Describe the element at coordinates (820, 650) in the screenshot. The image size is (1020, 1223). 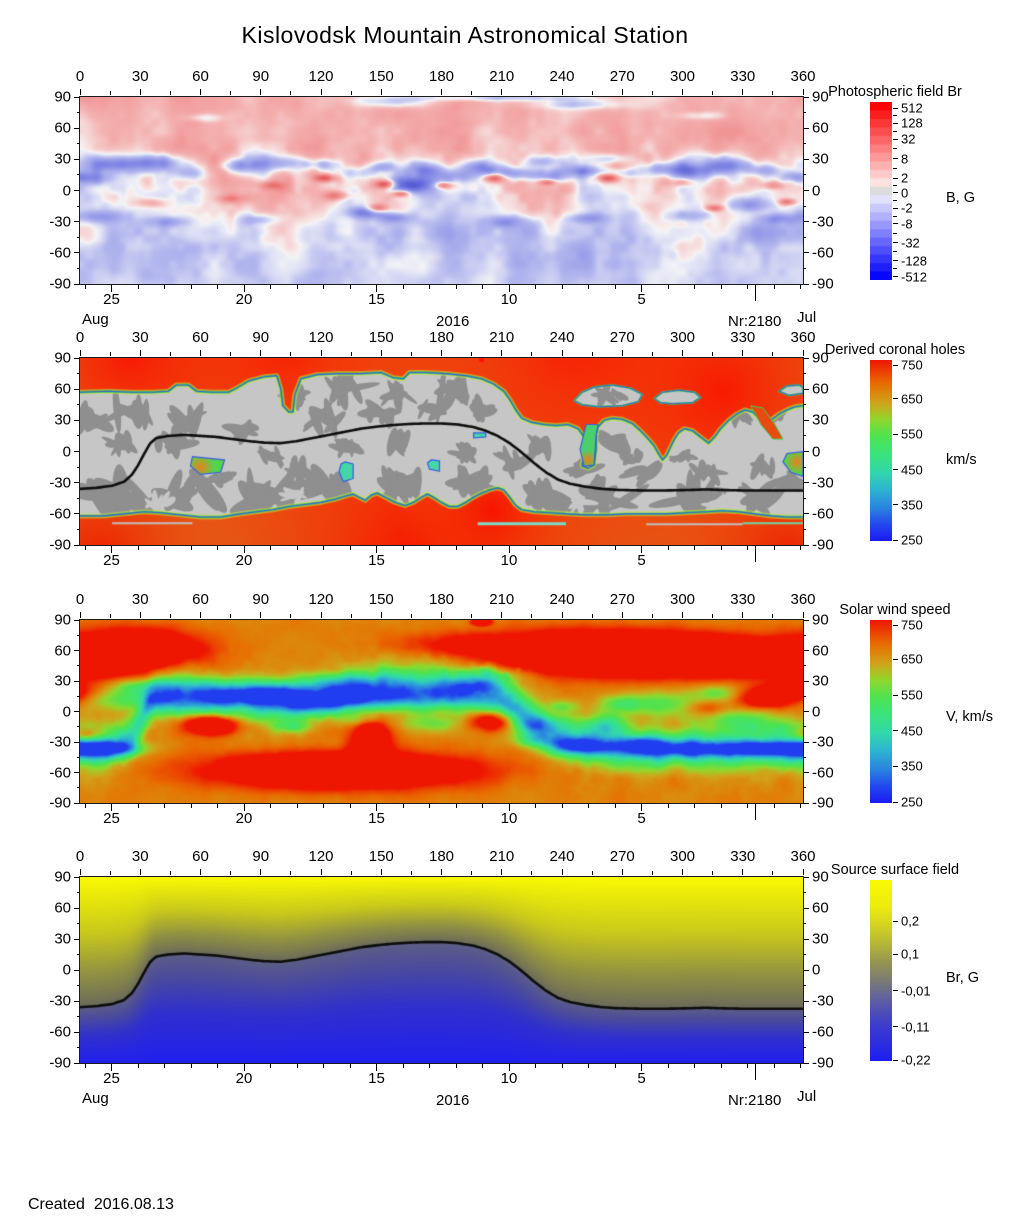
I see `lat-tick-label-right: 60` at that location.